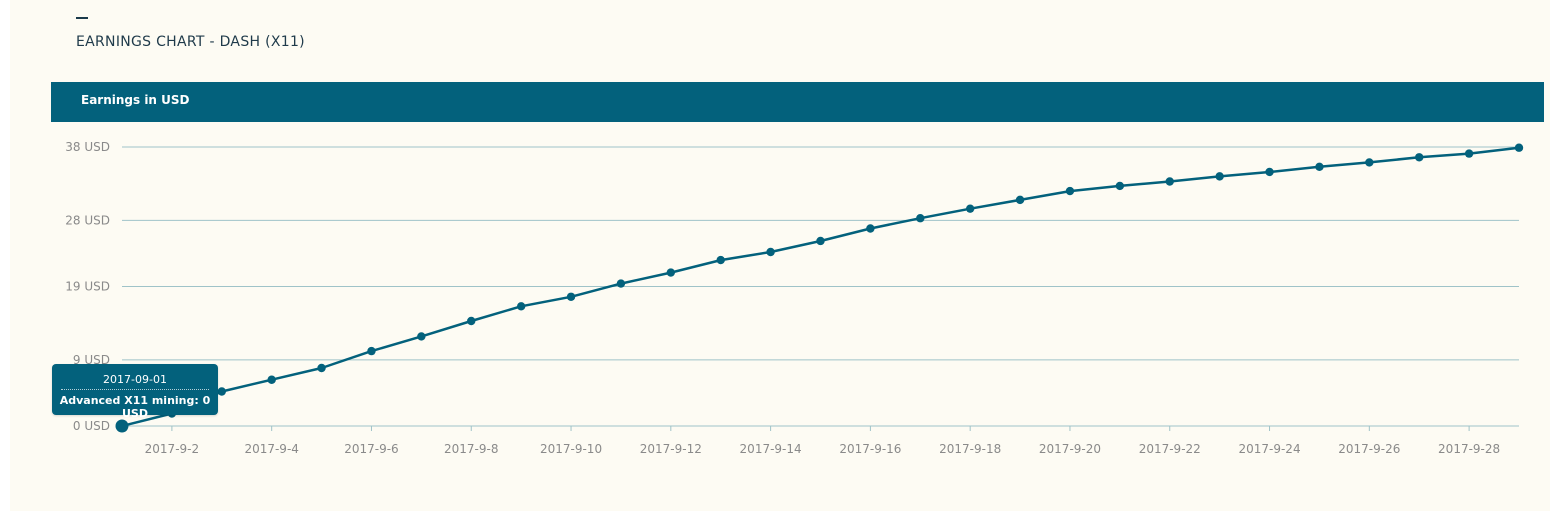 The width and height of the screenshot is (1552, 531). What do you see at coordinates (870, 228) in the screenshot?
I see `data-point: 2017-09-16: 26.9` at bounding box center [870, 228].